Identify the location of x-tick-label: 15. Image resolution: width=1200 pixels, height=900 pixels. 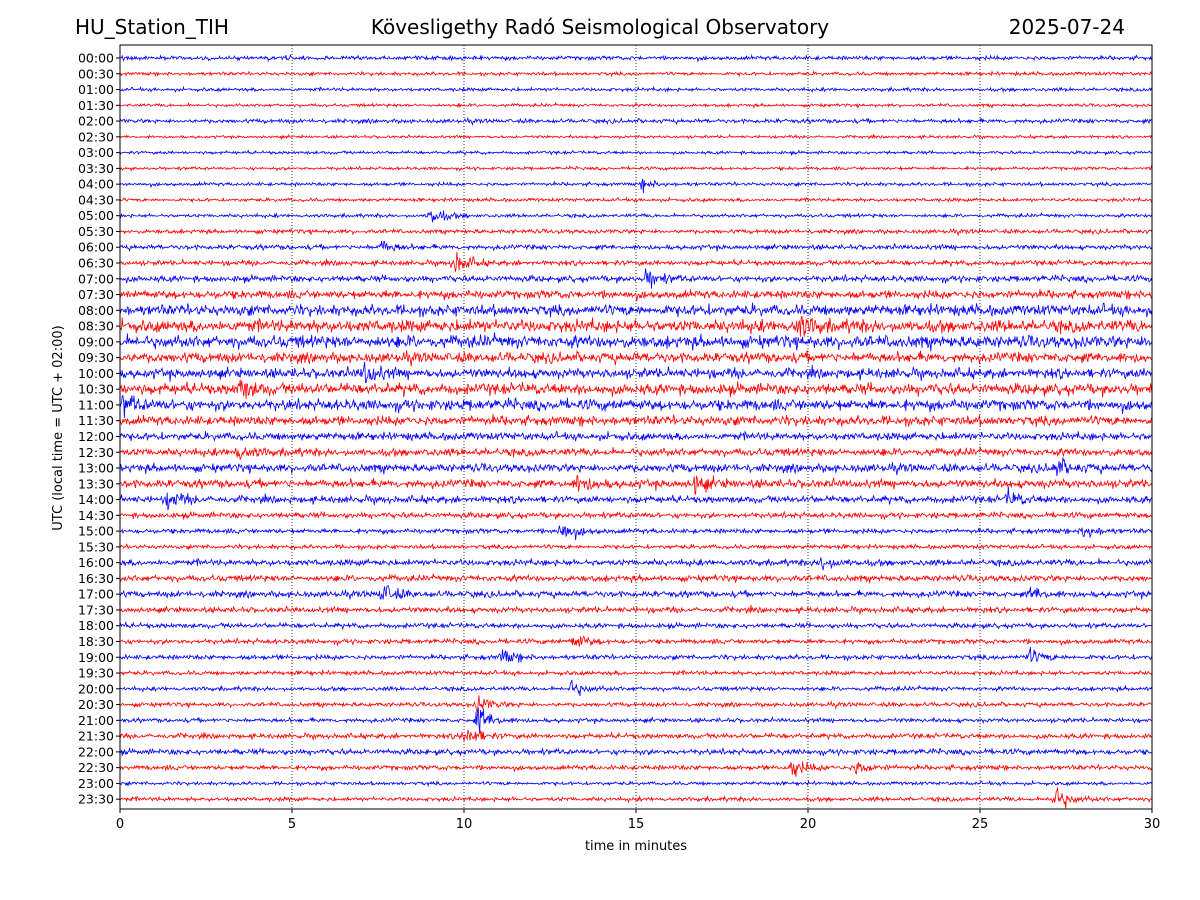
(636, 824).